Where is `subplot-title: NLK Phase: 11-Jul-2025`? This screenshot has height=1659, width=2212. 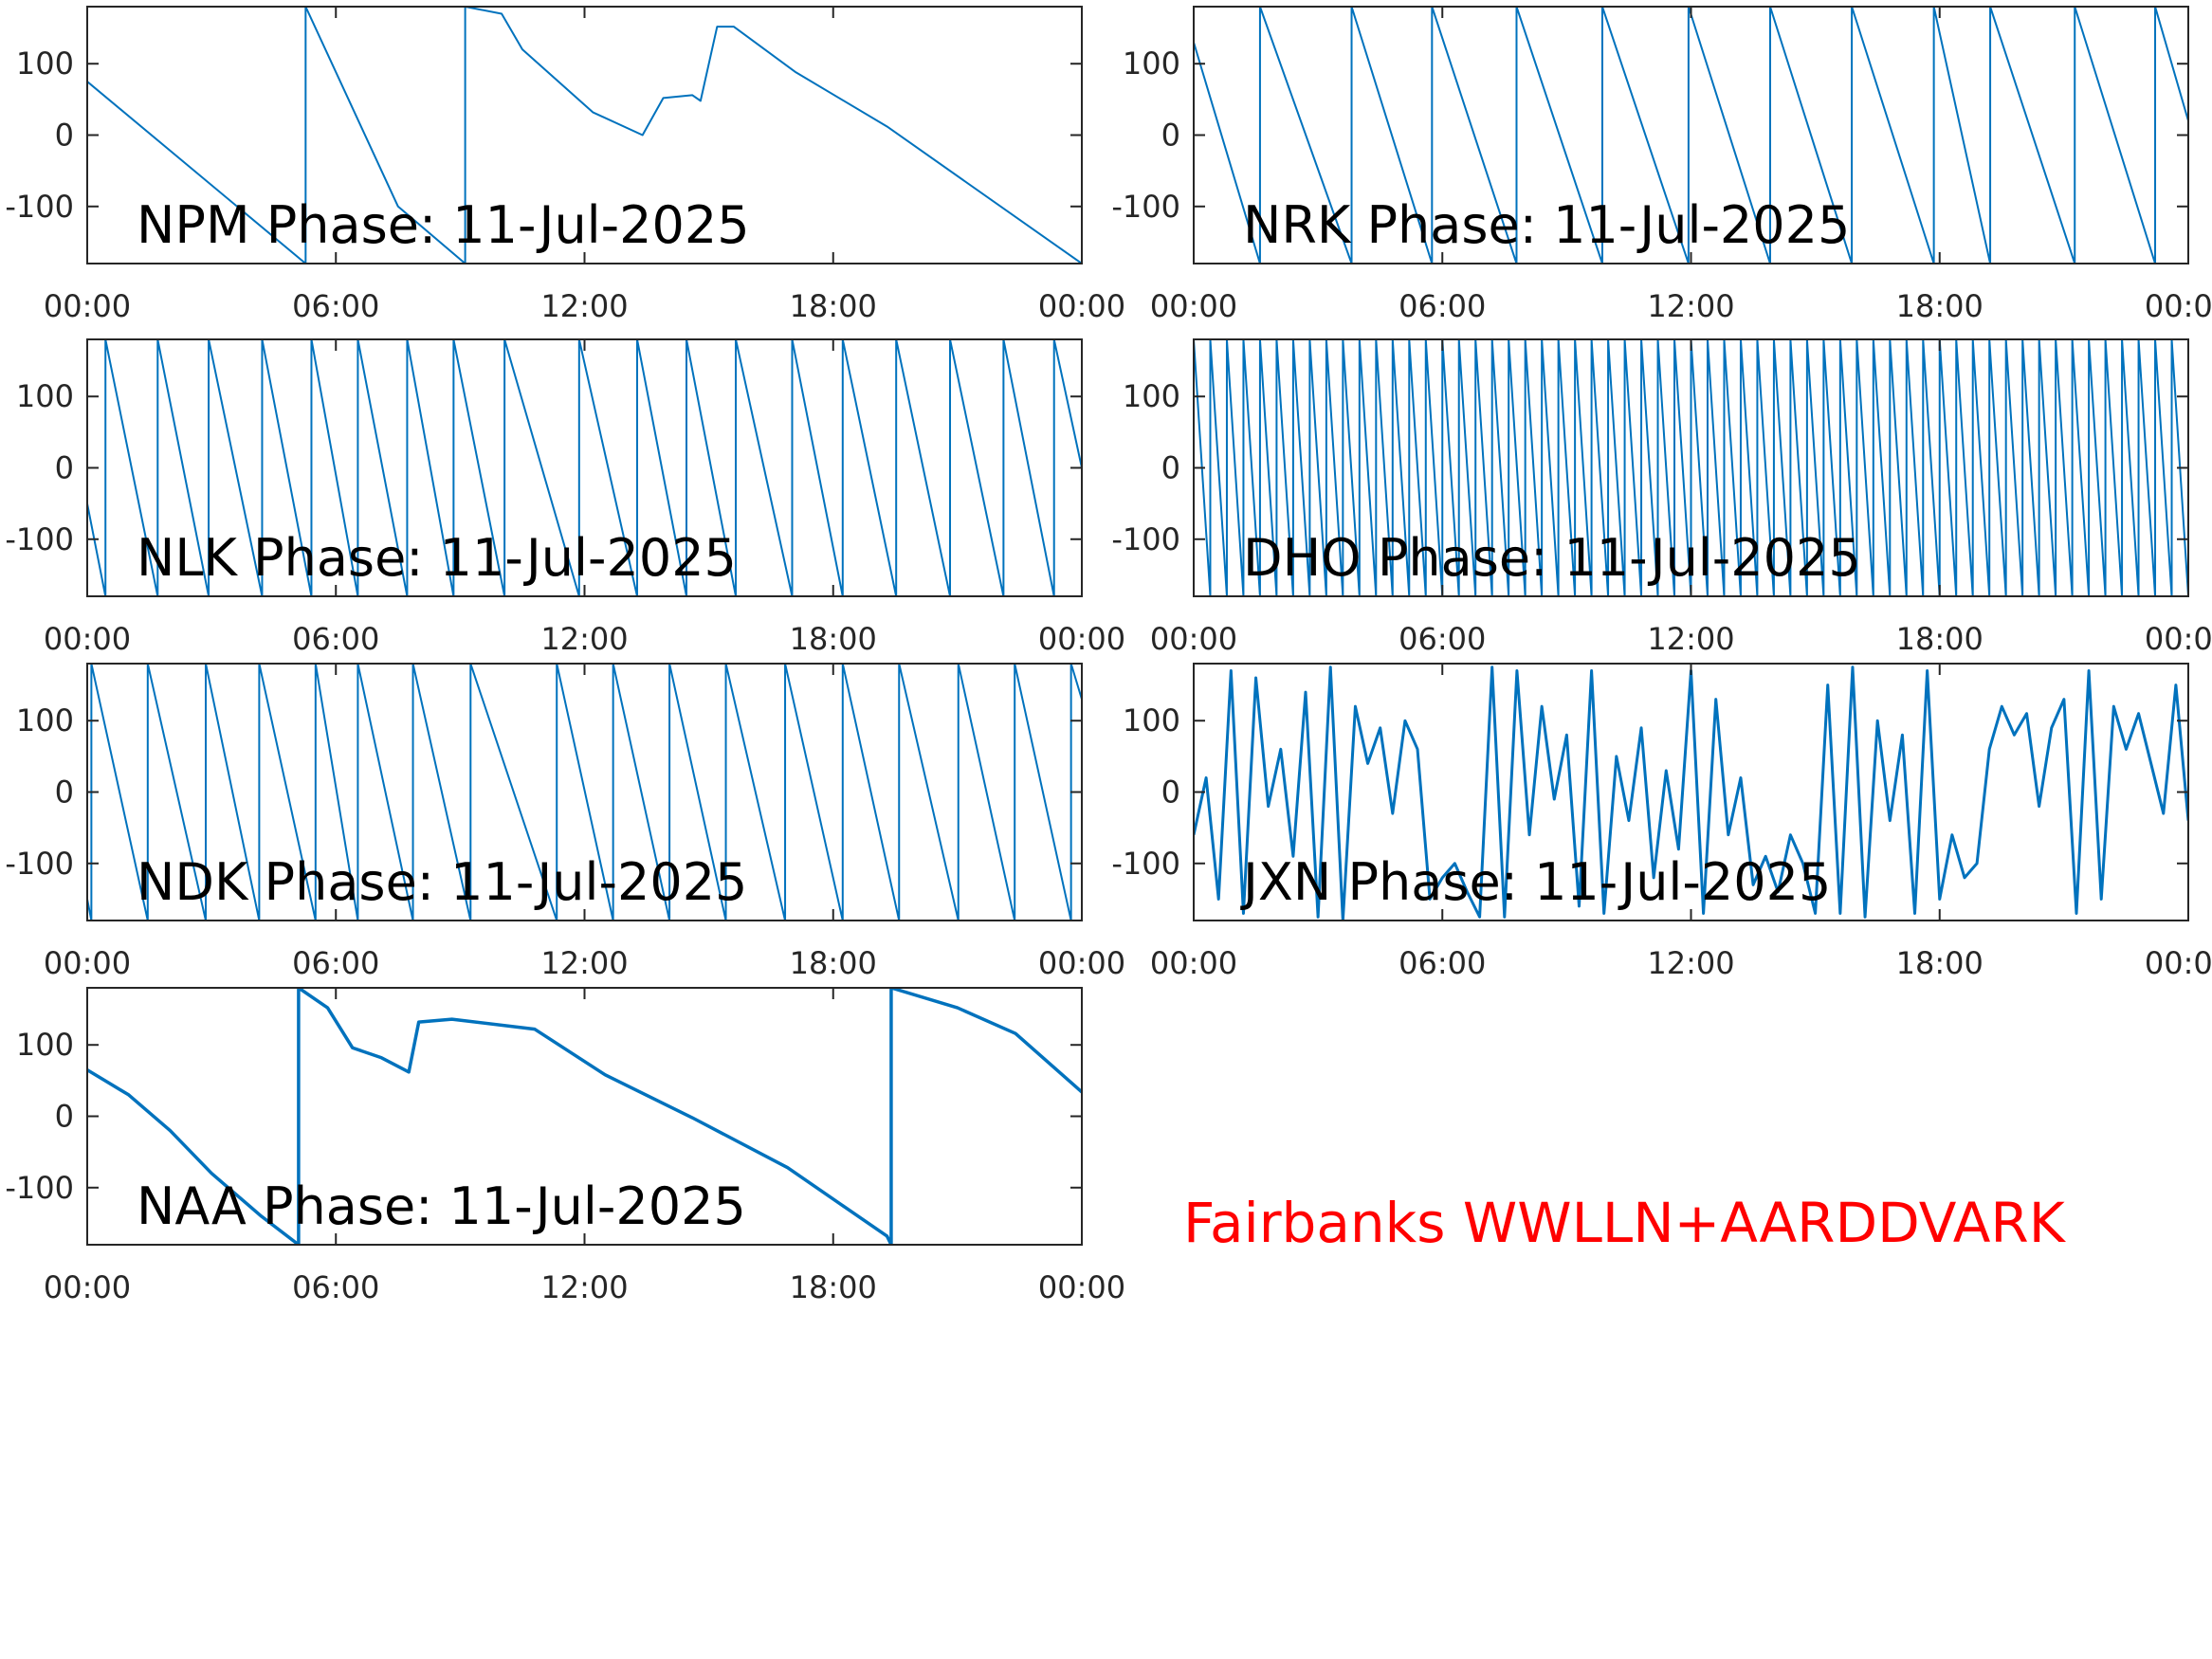 subplot-title: NLK Phase: 11-Jul-2025 is located at coordinates (437, 558).